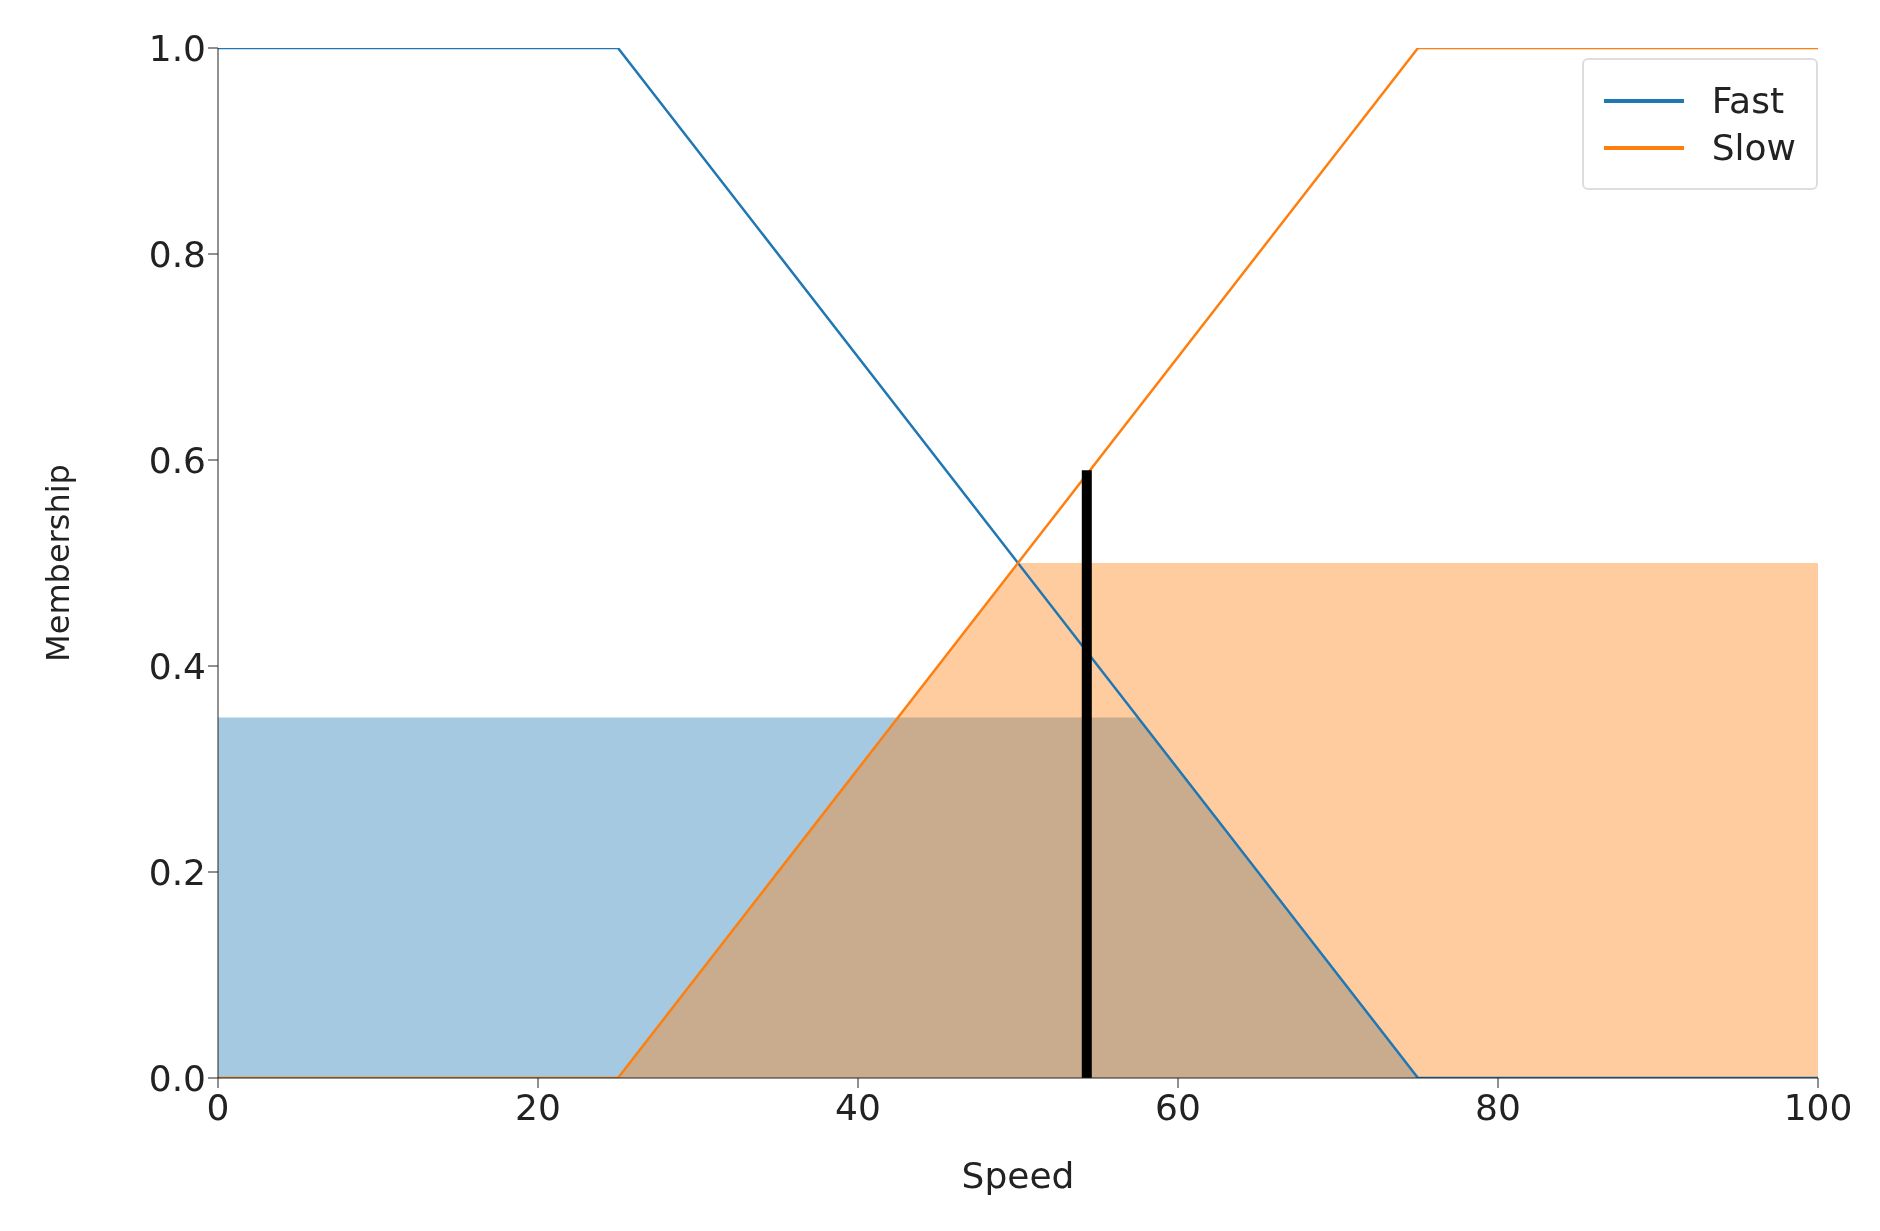 The image size is (1880, 1231). What do you see at coordinates (1498, 1107) in the screenshot?
I see `x-tick-label: 80` at bounding box center [1498, 1107].